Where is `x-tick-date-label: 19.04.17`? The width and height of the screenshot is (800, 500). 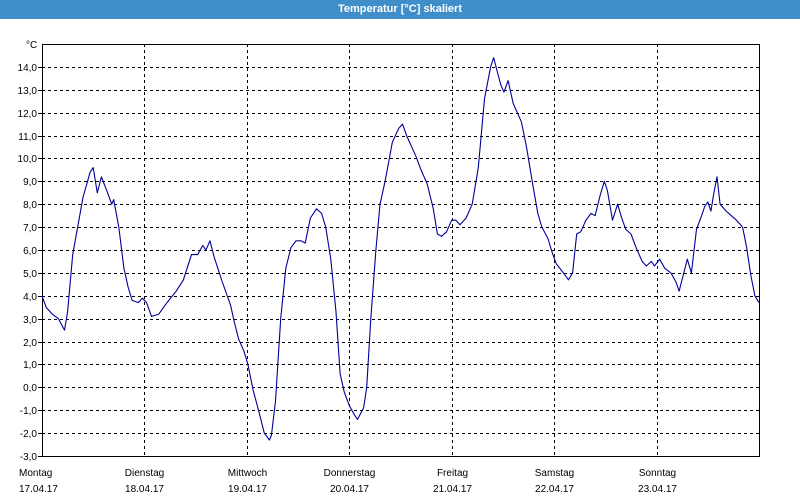 x-tick-date-label: 19.04.17 is located at coordinates (247, 489).